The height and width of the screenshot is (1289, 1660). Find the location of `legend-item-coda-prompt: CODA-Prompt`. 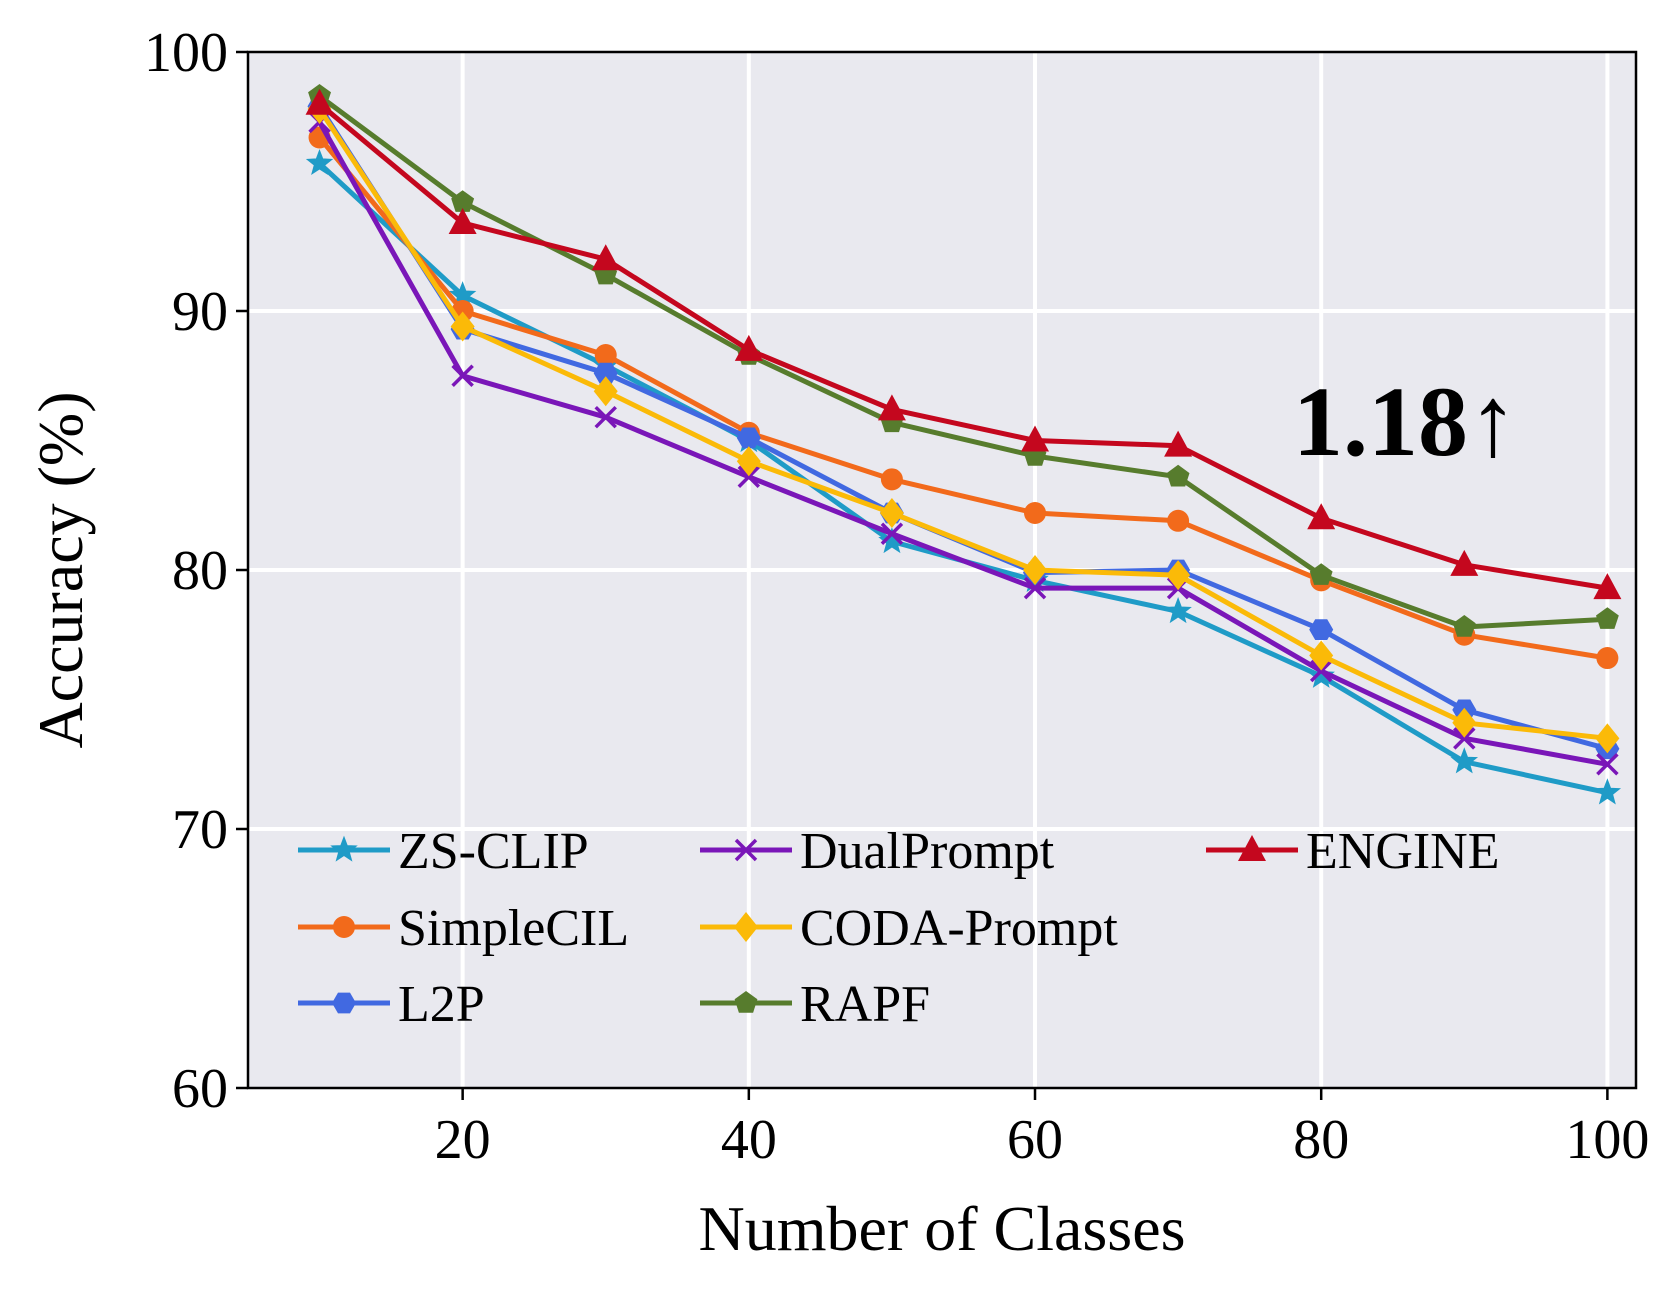

legend-item-coda-prompt: CODA-Prompt is located at coordinates (909, 928).